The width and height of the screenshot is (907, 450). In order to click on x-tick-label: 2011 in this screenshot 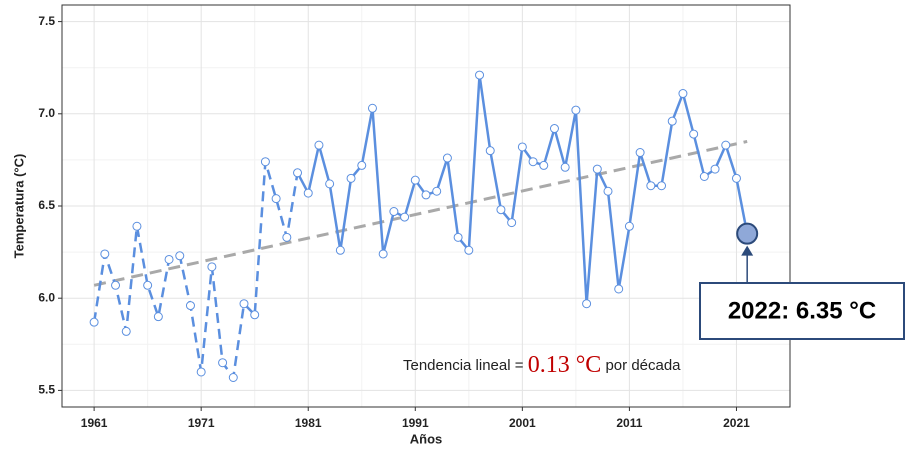, I will do `click(629, 423)`.